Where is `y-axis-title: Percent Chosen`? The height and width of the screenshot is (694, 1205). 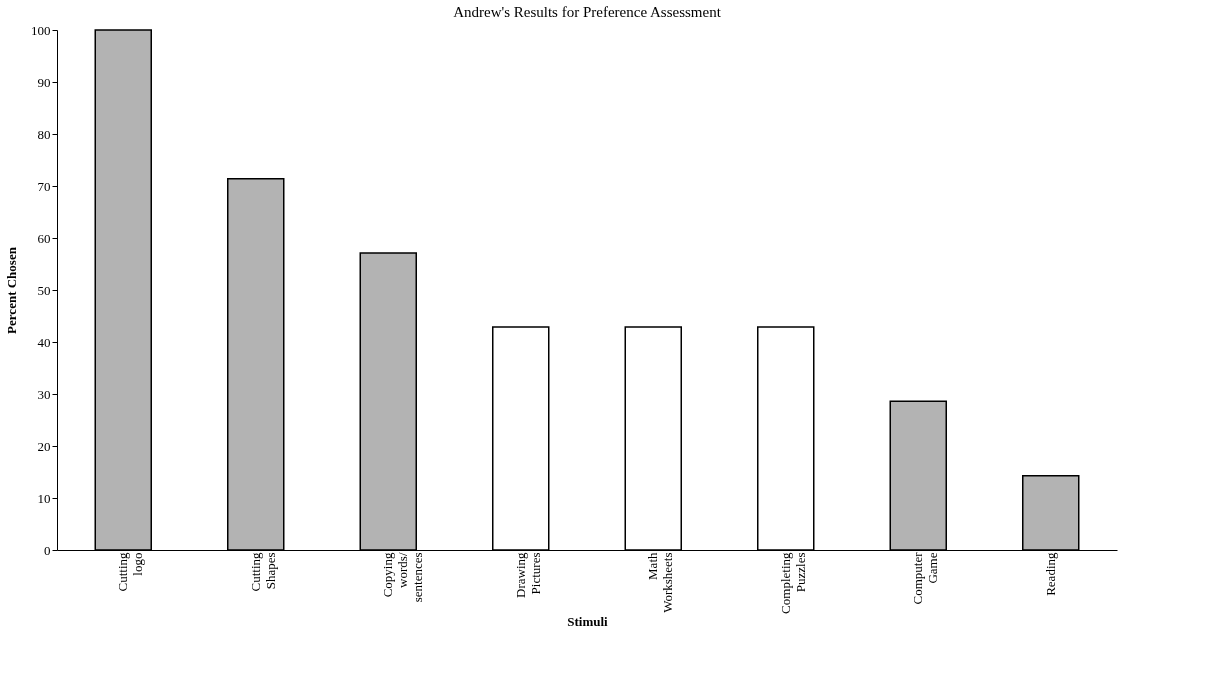
y-axis-title: Percent Chosen is located at coordinates (11, 290).